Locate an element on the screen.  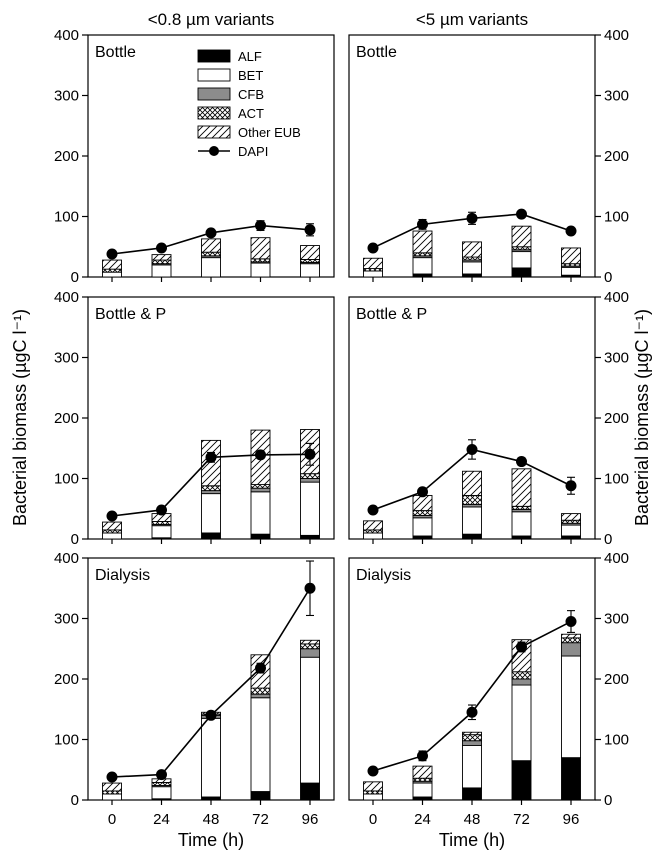
legend-label-dapi: DAPI is located at coordinates (253, 151).